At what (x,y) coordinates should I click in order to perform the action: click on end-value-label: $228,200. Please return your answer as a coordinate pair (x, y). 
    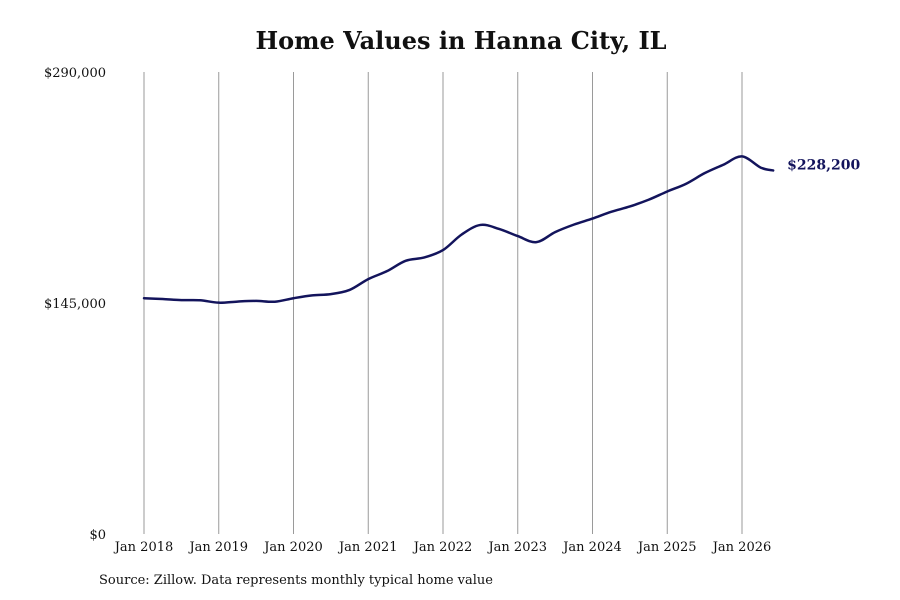
    Looking at the image, I should click on (823, 165).